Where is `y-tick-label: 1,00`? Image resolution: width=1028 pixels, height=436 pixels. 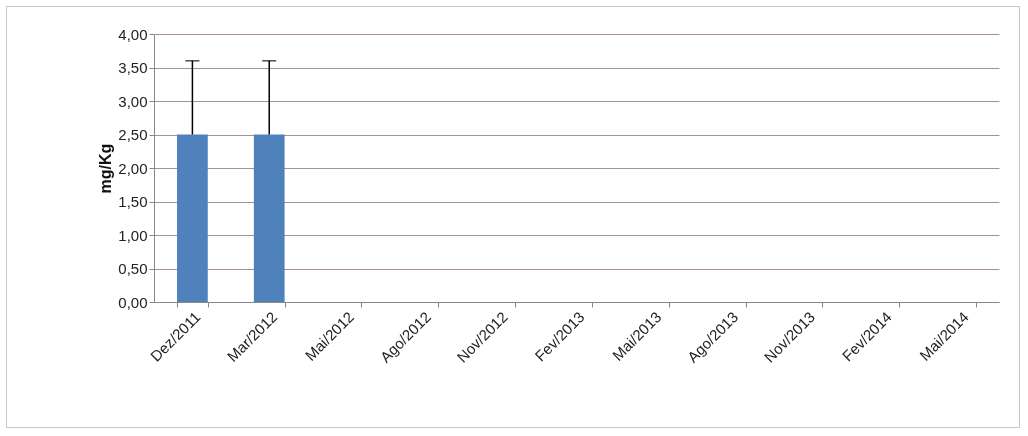 y-tick-label: 1,00 is located at coordinates (133, 235).